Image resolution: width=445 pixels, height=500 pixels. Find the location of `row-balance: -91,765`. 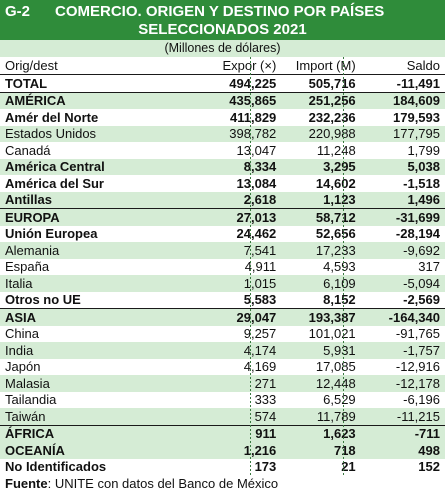

row-balance: -91,765 is located at coordinates (417, 334).